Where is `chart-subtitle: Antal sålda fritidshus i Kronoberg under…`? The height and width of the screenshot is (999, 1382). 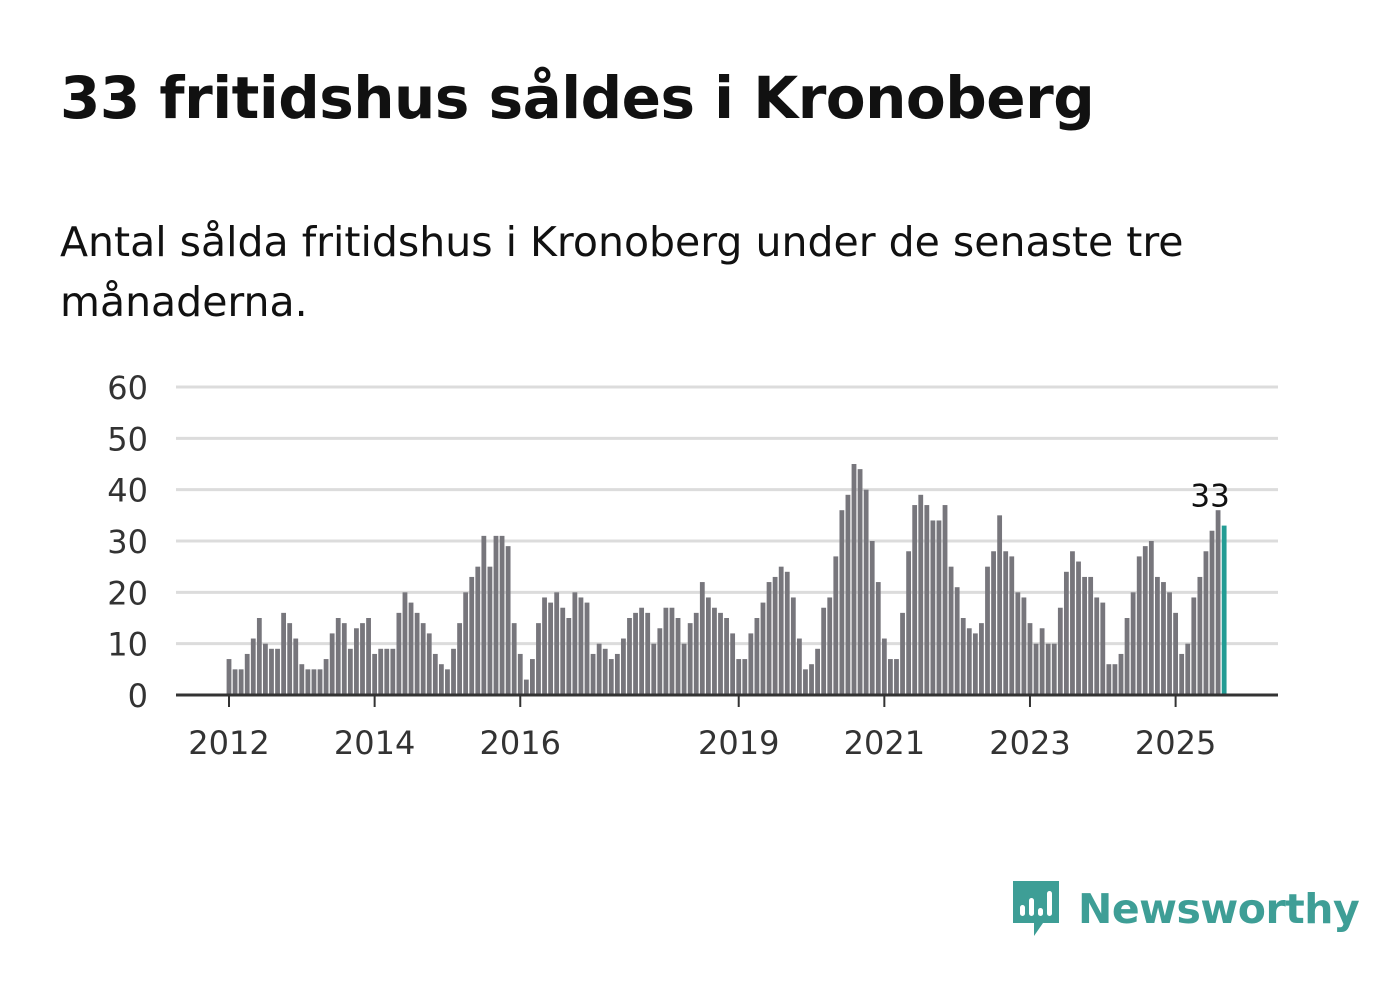
chart-subtitle: Antal sålda fritidshus i Kronoberg under… is located at coordinates (622, 272).